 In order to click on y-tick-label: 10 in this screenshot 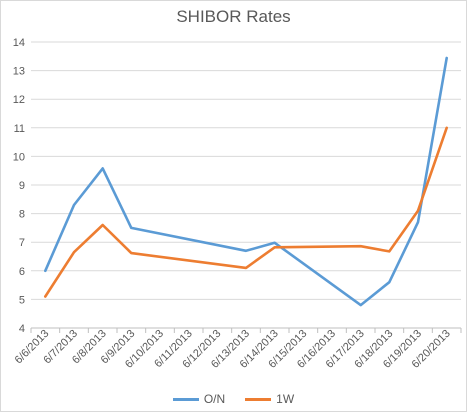, I will do `click(19, 157)`.